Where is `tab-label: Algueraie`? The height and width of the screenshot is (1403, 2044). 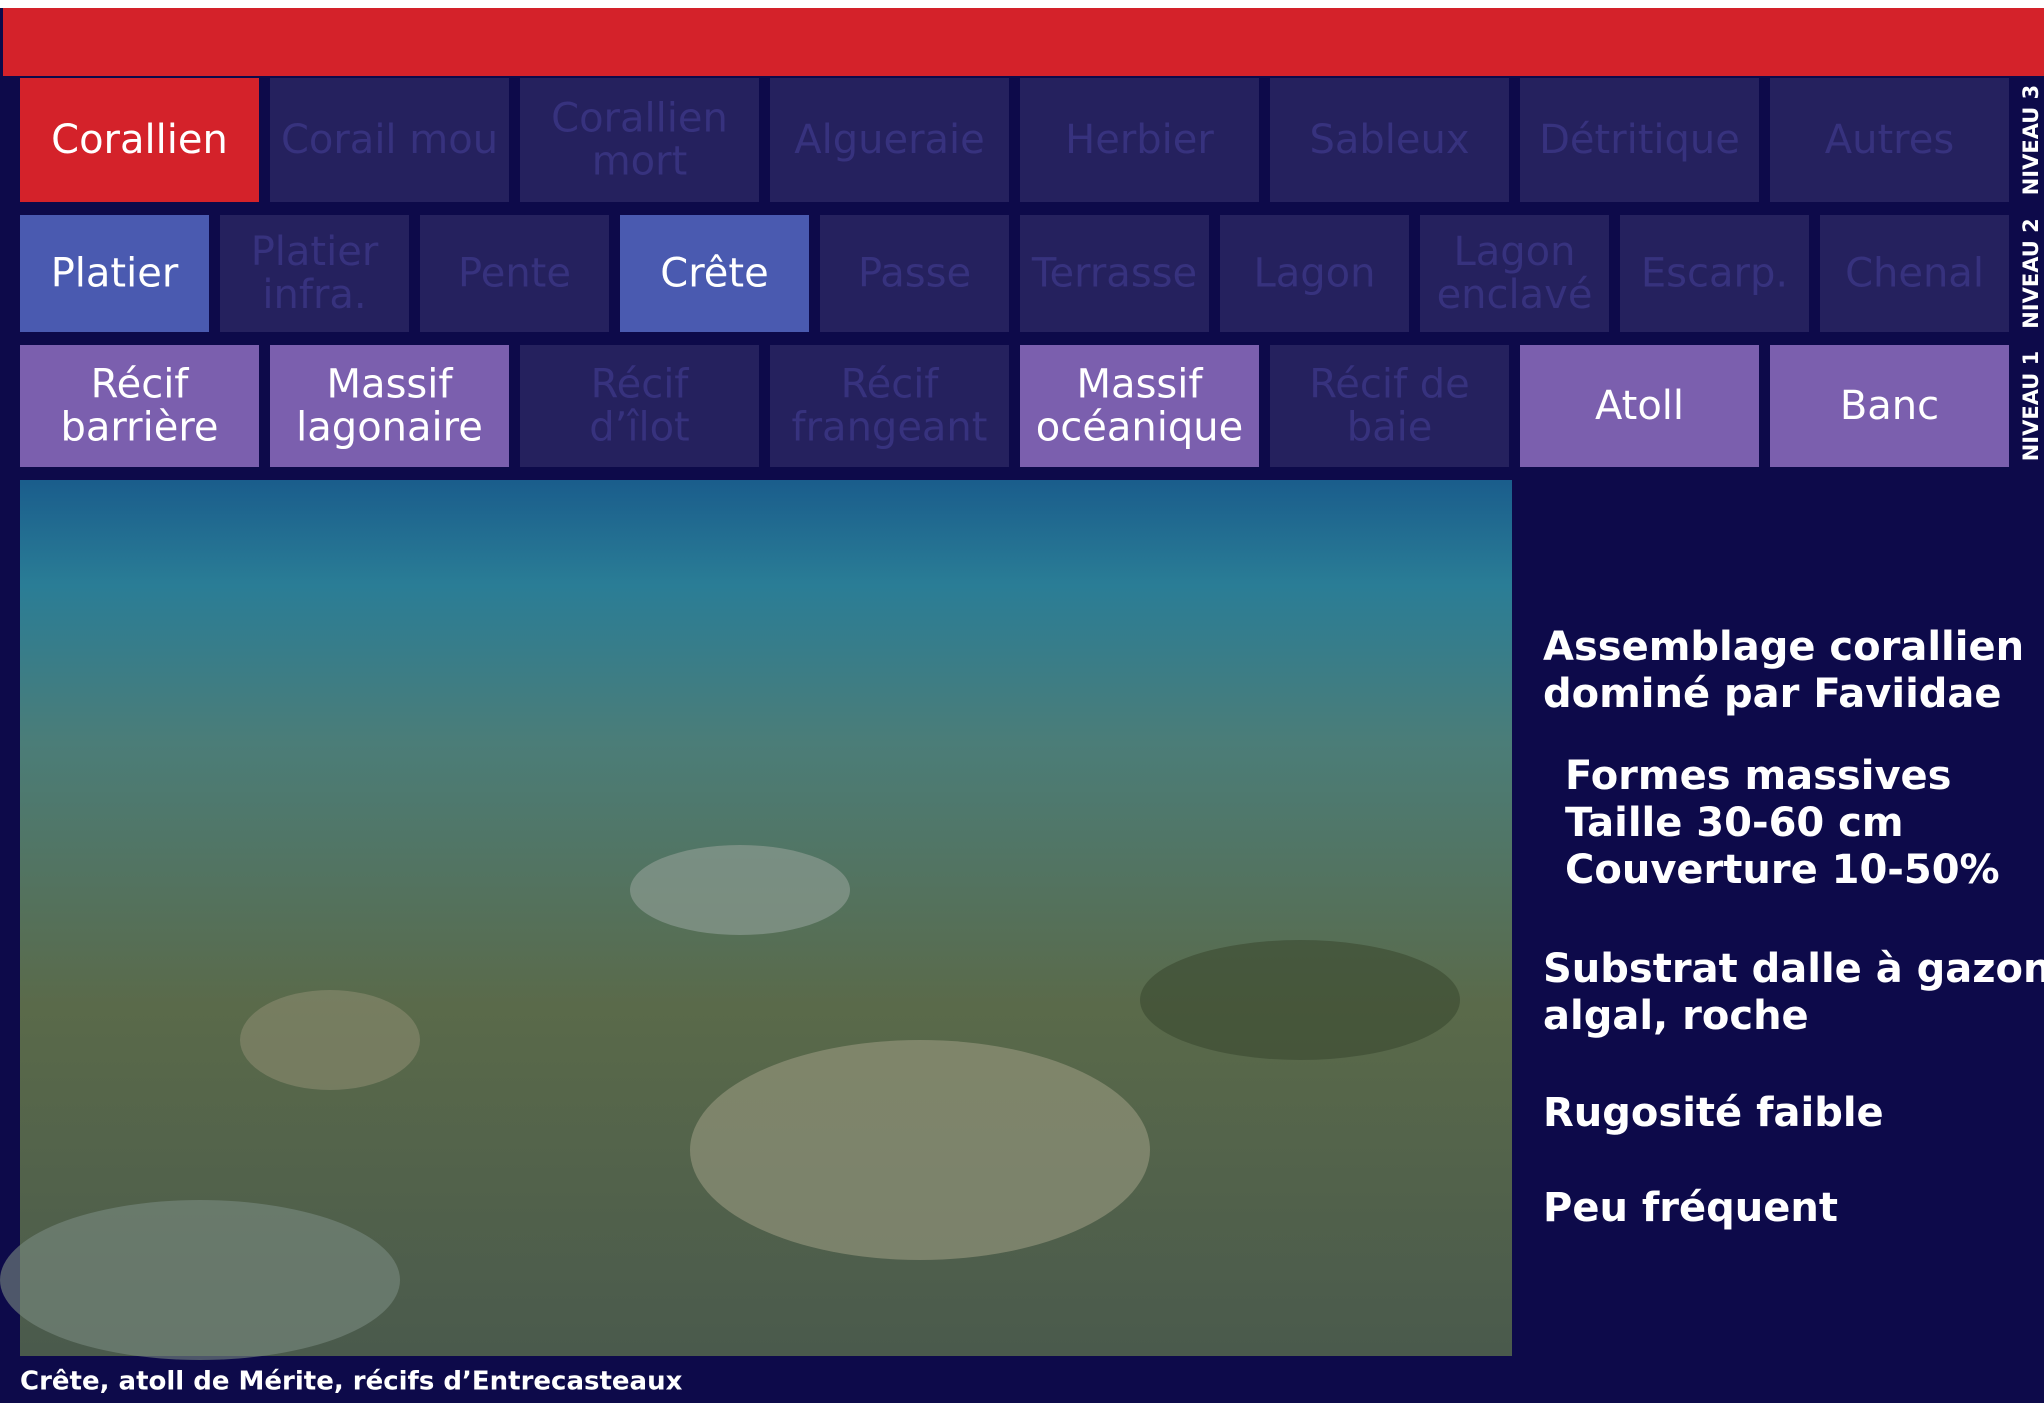 tab-label: Algueraie is located at coordinates (889, 140).